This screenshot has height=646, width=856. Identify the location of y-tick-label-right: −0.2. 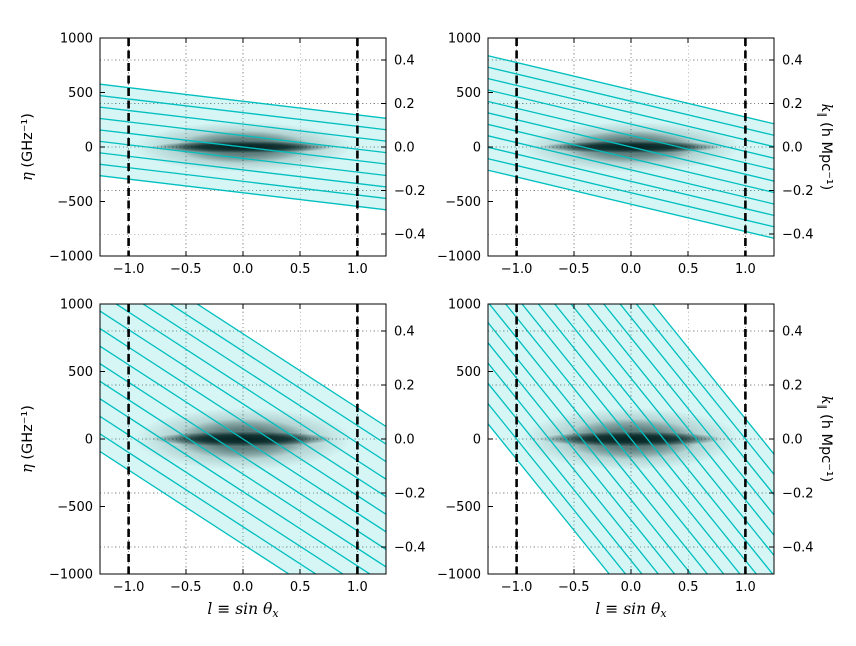
(798, 191).